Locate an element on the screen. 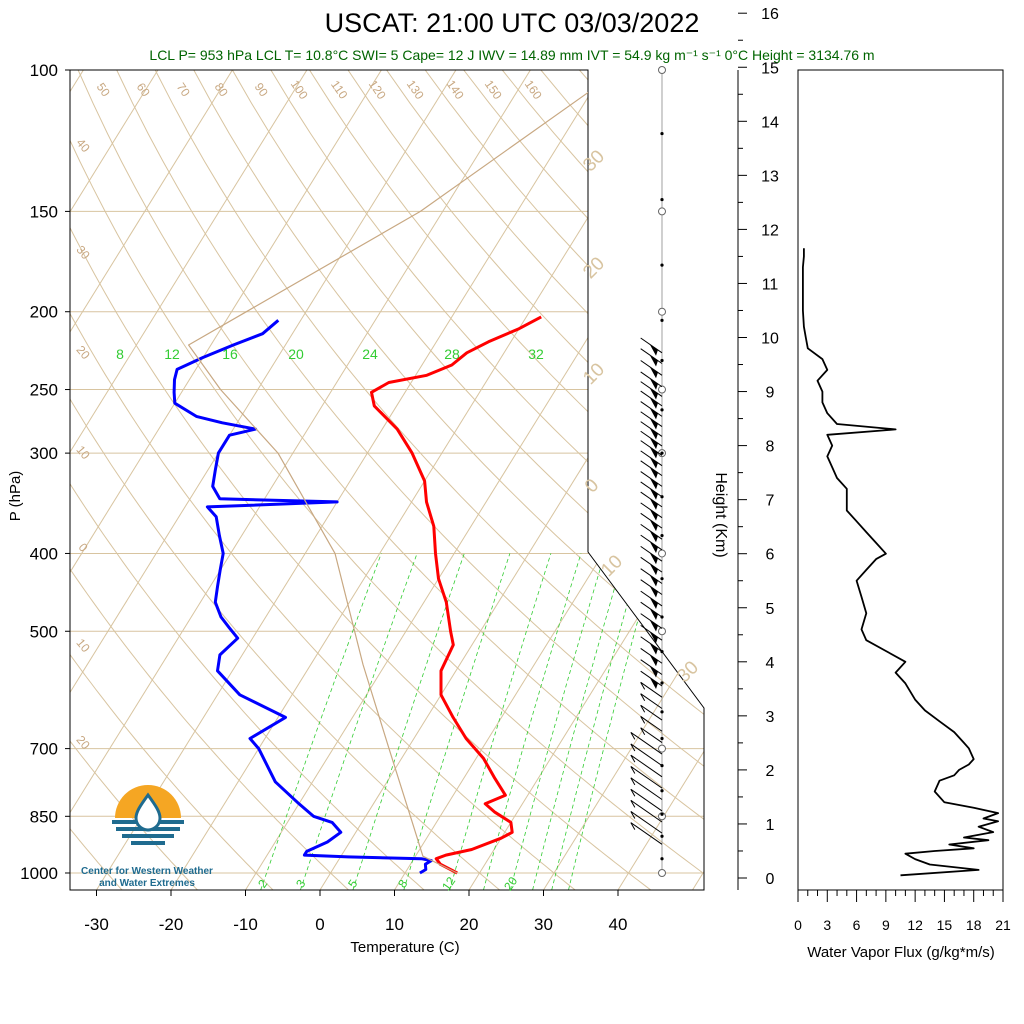 The width and height of the screenshot is (1024, 1024). height-tick-label: 16 is located at coordinates (770, 14).